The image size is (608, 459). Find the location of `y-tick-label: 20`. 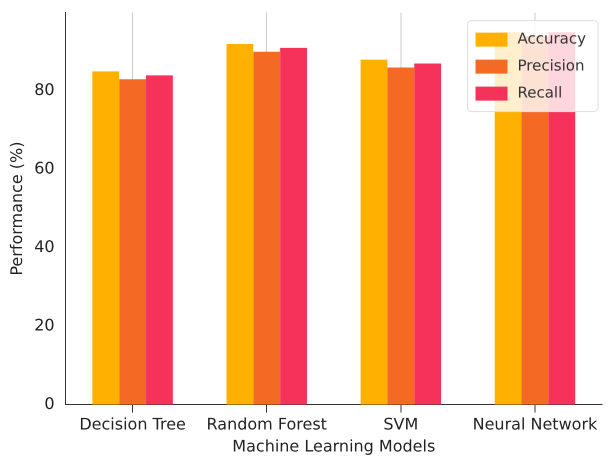

y-tick-label: 20 is located at coordinates (44, 324).